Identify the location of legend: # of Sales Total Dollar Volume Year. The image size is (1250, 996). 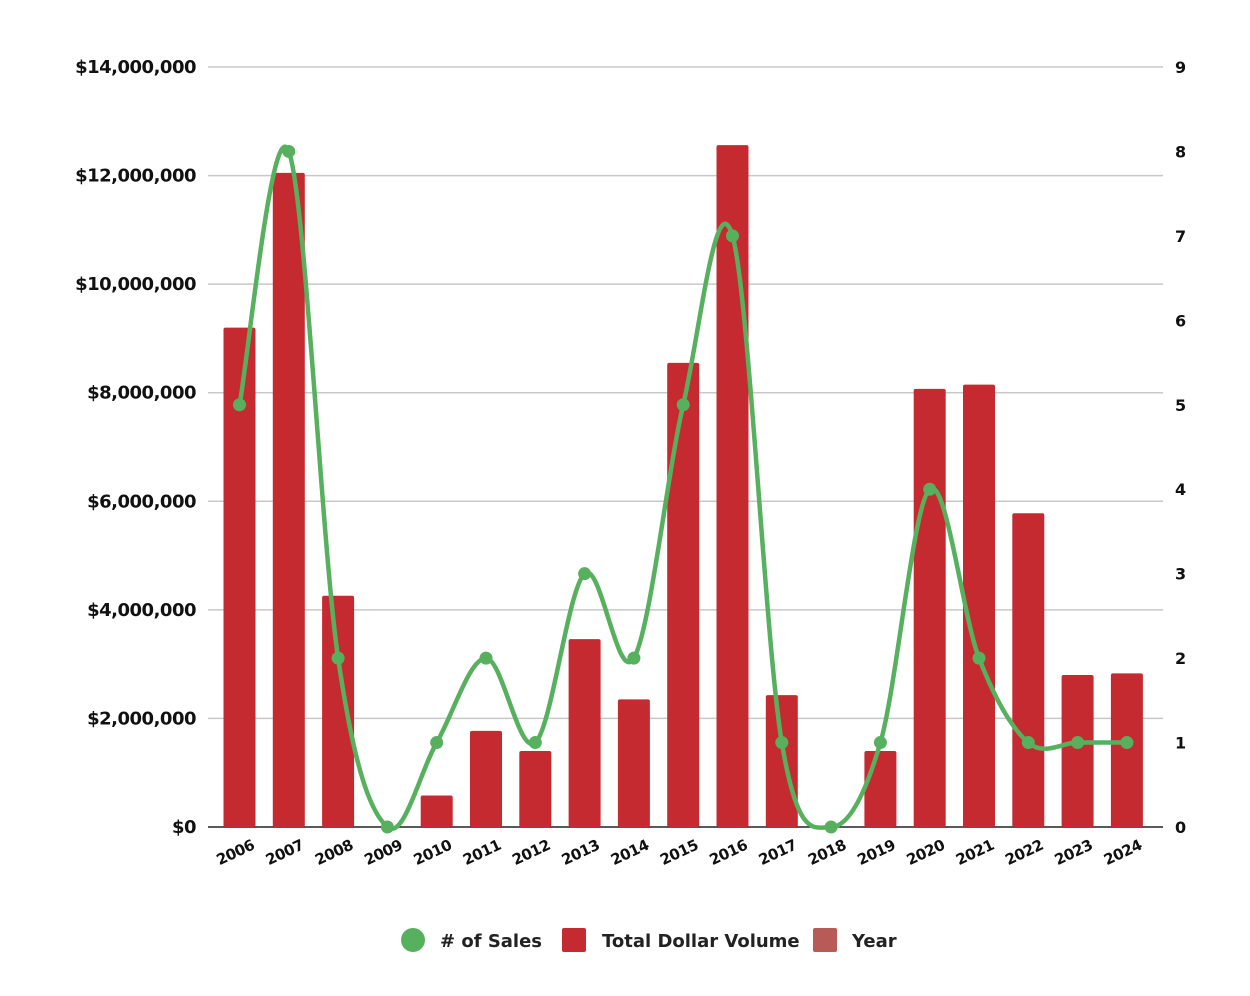
(649, 940).